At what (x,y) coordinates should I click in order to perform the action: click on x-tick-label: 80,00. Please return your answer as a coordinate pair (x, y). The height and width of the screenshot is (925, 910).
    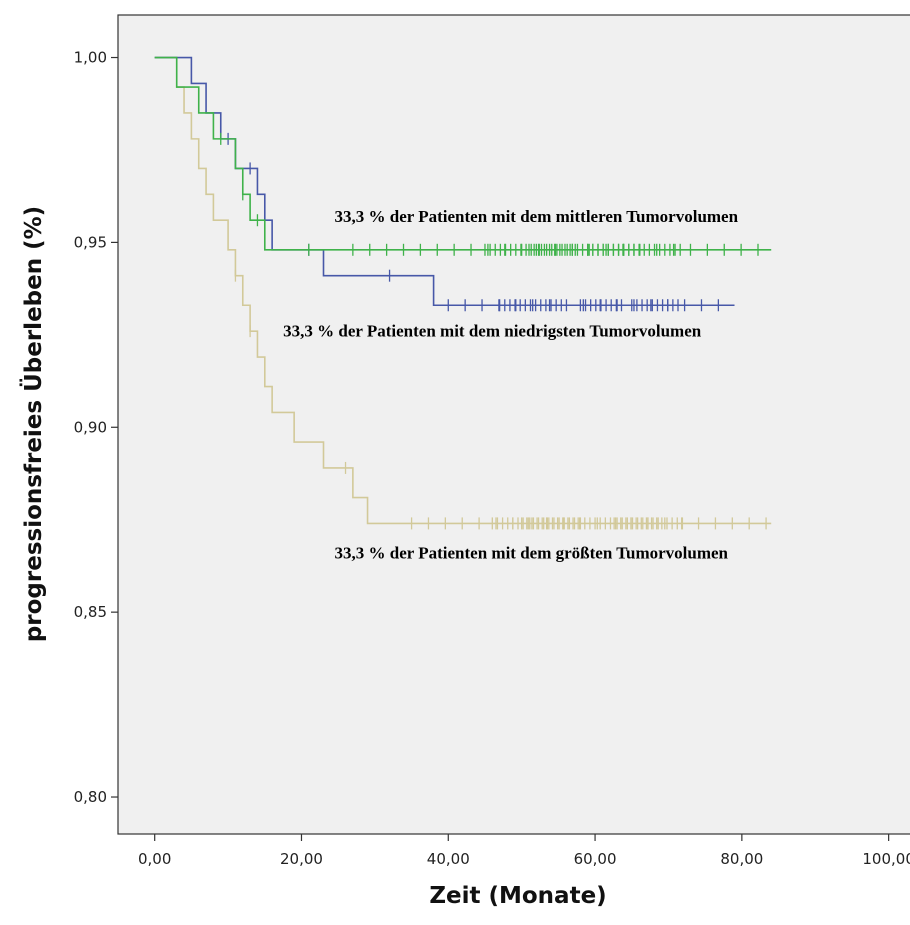
    Looking at the image, I should click on (741, 859).